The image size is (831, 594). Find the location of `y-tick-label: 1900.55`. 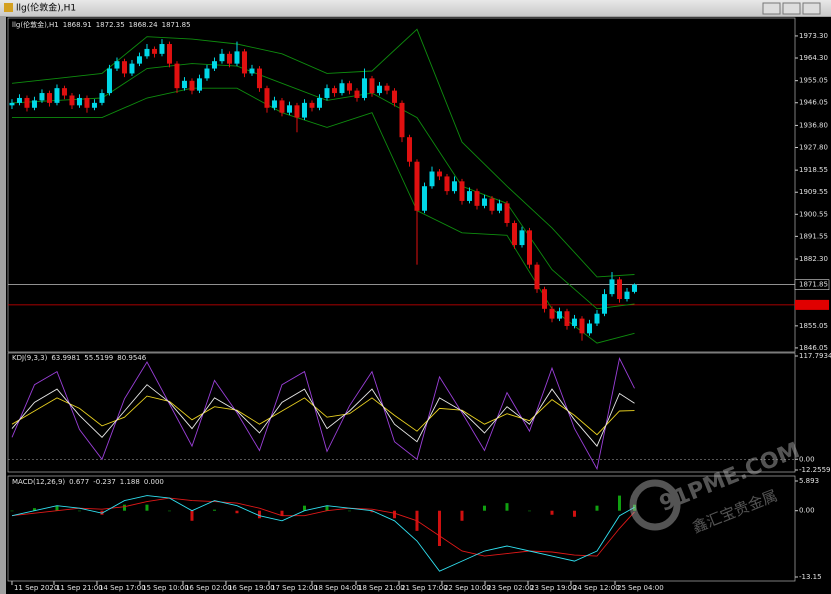

y-tick-label: 1900.55 is located at coordinates (813, 214).